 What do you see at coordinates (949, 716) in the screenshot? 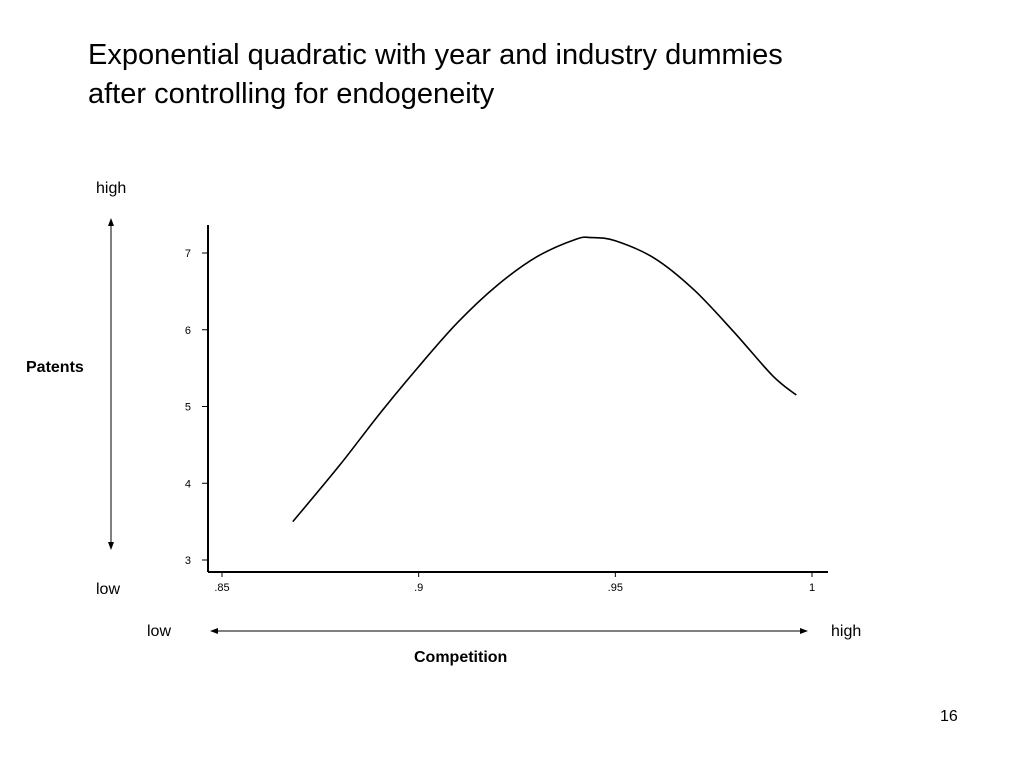
I see `slide-number: 16` at bounding box center [949, 716].